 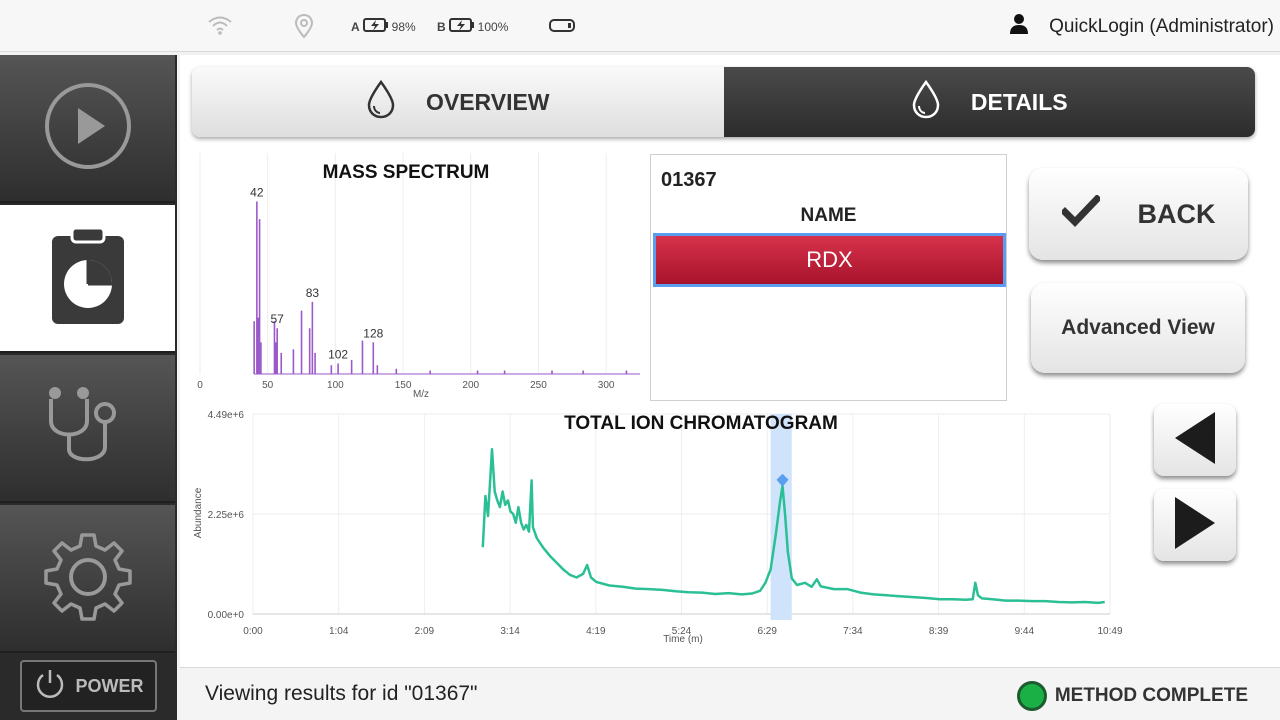 What do you see at coordinates (1019, 101) in the screenshot?
I see `tab-details-label: DETAILS` at bounding box center [1019, 101].